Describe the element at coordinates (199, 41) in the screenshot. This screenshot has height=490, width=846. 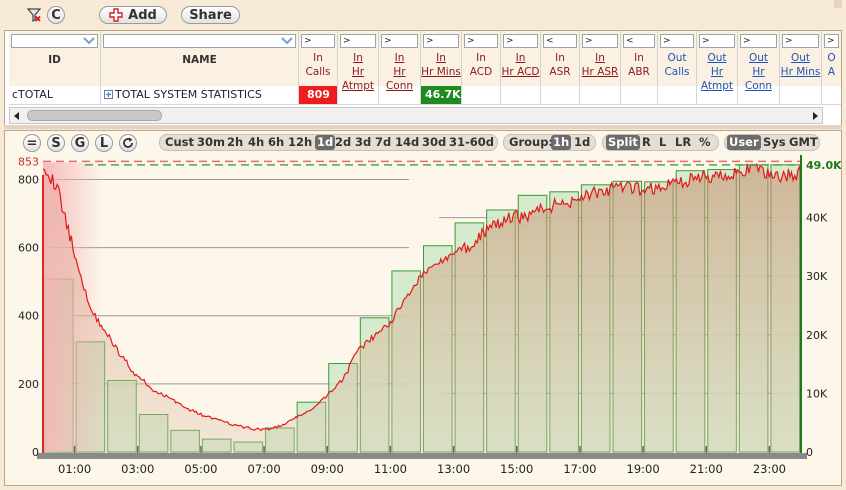
I see `filter-input-name` at that location.